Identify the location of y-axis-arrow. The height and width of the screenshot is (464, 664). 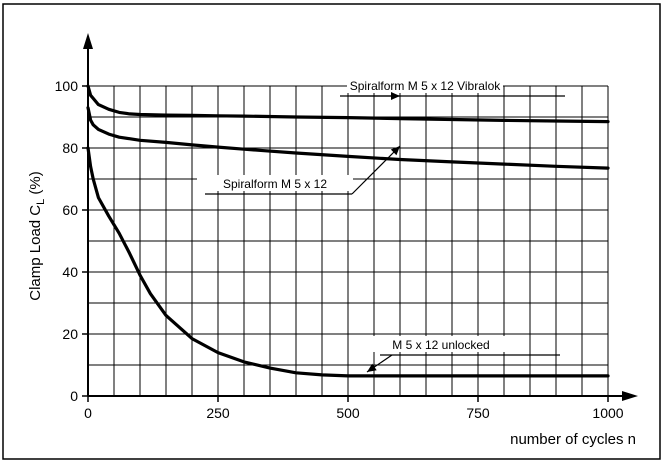
(88, 41).